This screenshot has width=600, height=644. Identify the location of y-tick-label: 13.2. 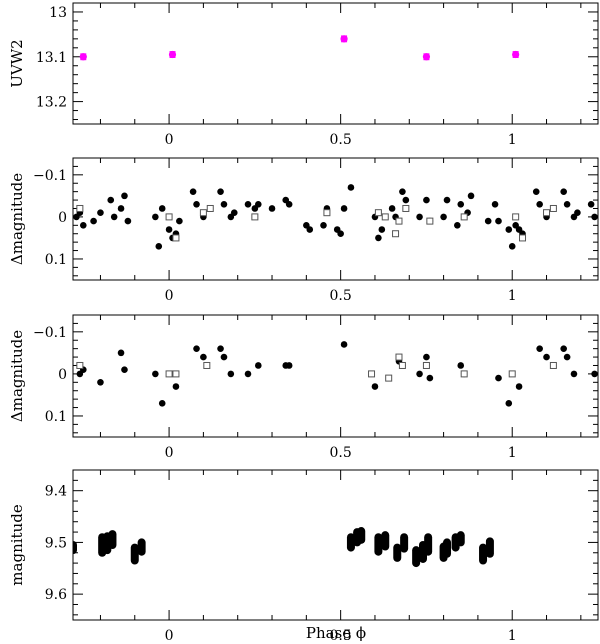
(51, 103).